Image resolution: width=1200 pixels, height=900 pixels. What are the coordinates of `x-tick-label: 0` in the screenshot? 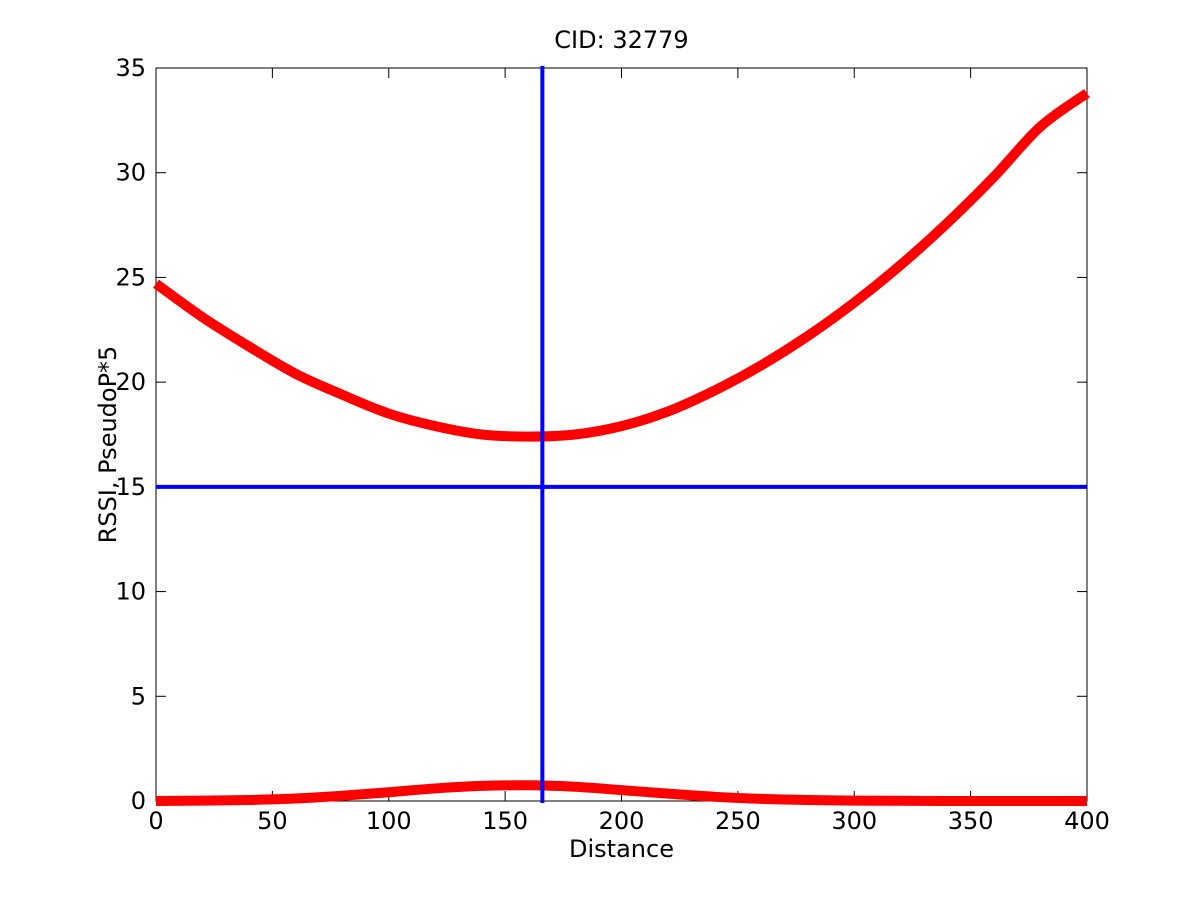 It's located at (155, 821).